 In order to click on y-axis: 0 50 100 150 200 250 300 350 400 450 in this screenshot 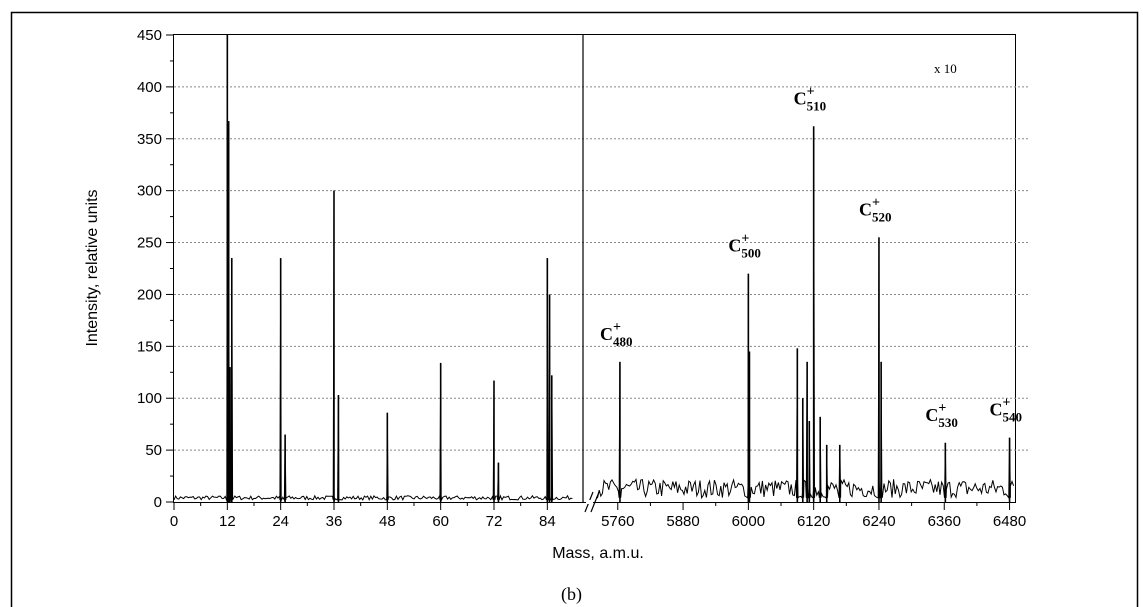, I will do `click(155, 269)`.